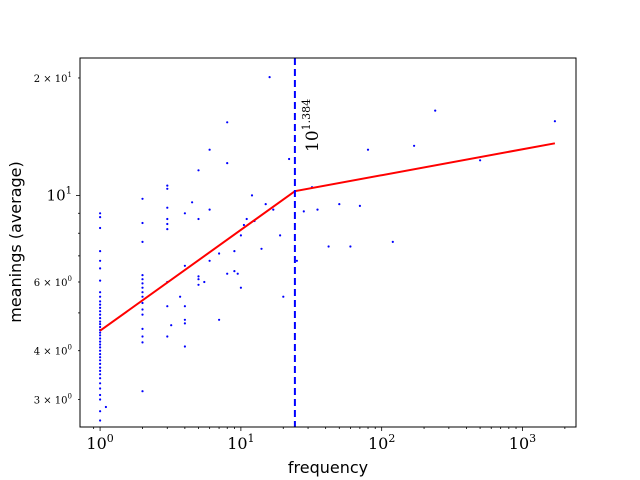  What do you see at coordinates (15, 242) in the screenshot?
I see `y-axis-label: meanings (average)` at bounding box center [15, 242].